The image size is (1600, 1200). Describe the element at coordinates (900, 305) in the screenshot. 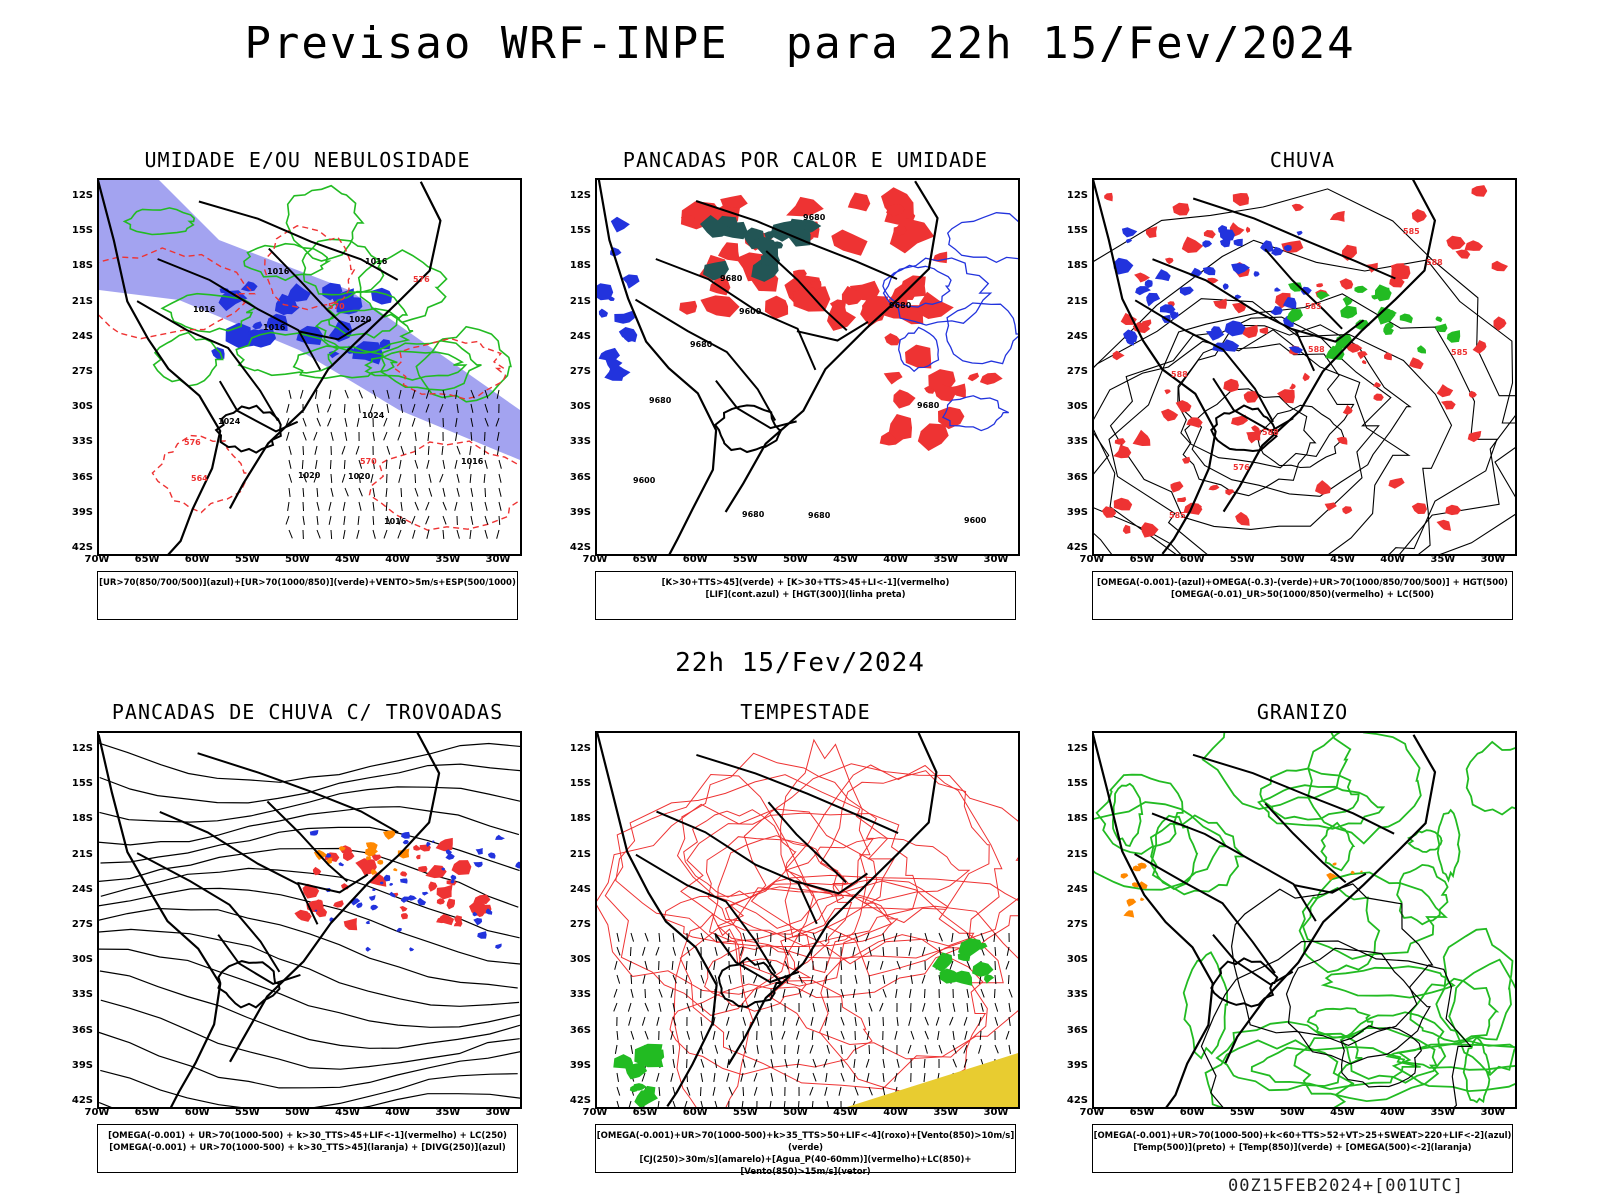

I see `contour-label: 9680` at that location.